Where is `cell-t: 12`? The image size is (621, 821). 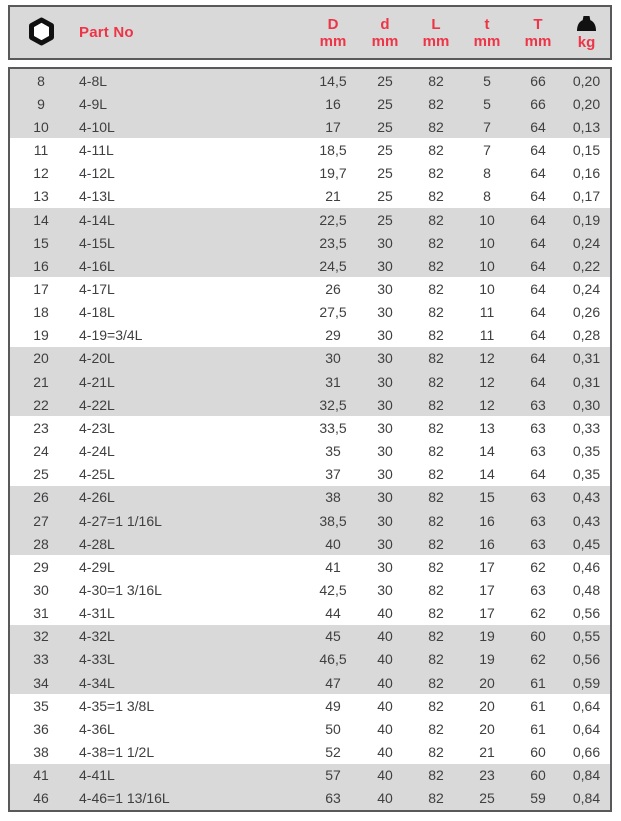
cell-t: 12 is located at coordinates (487, 381).